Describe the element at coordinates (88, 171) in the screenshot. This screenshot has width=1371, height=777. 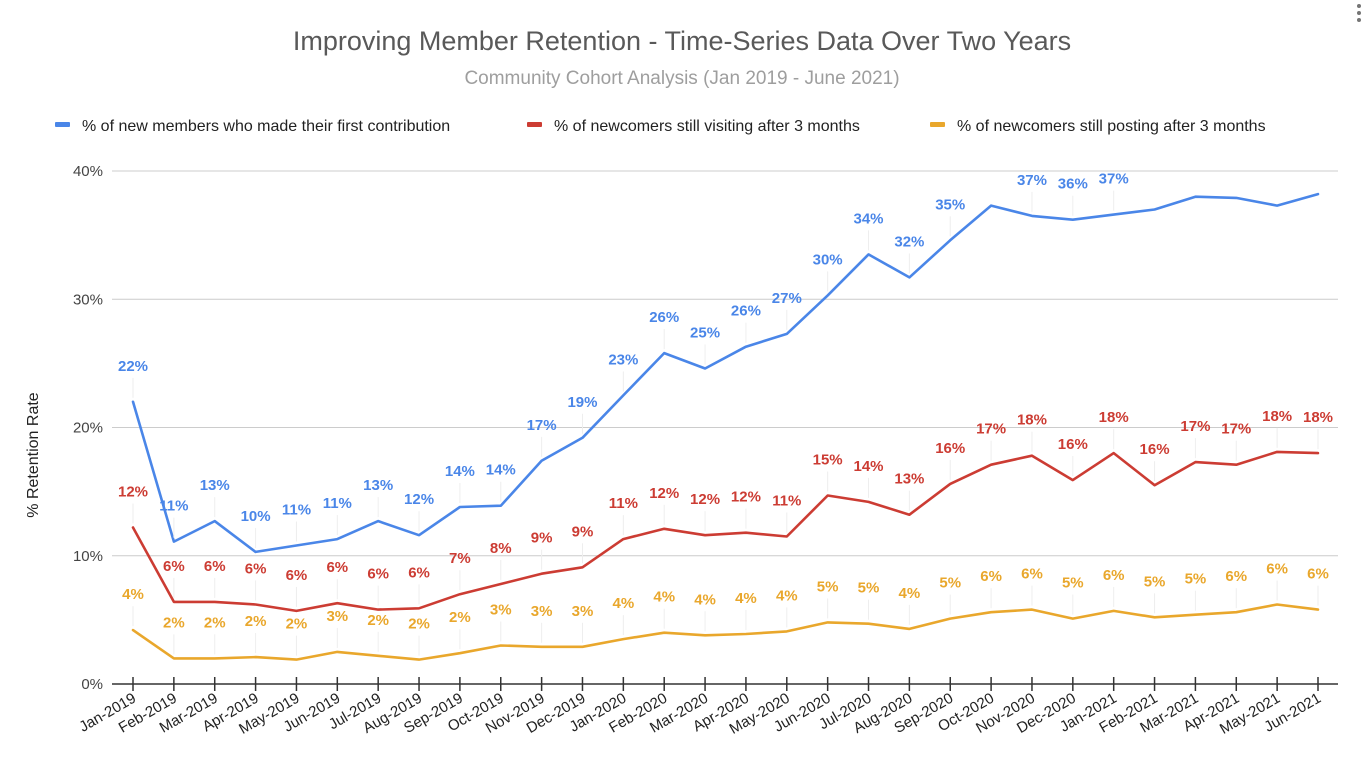
I see `y-tick-label: 40%` at that location.